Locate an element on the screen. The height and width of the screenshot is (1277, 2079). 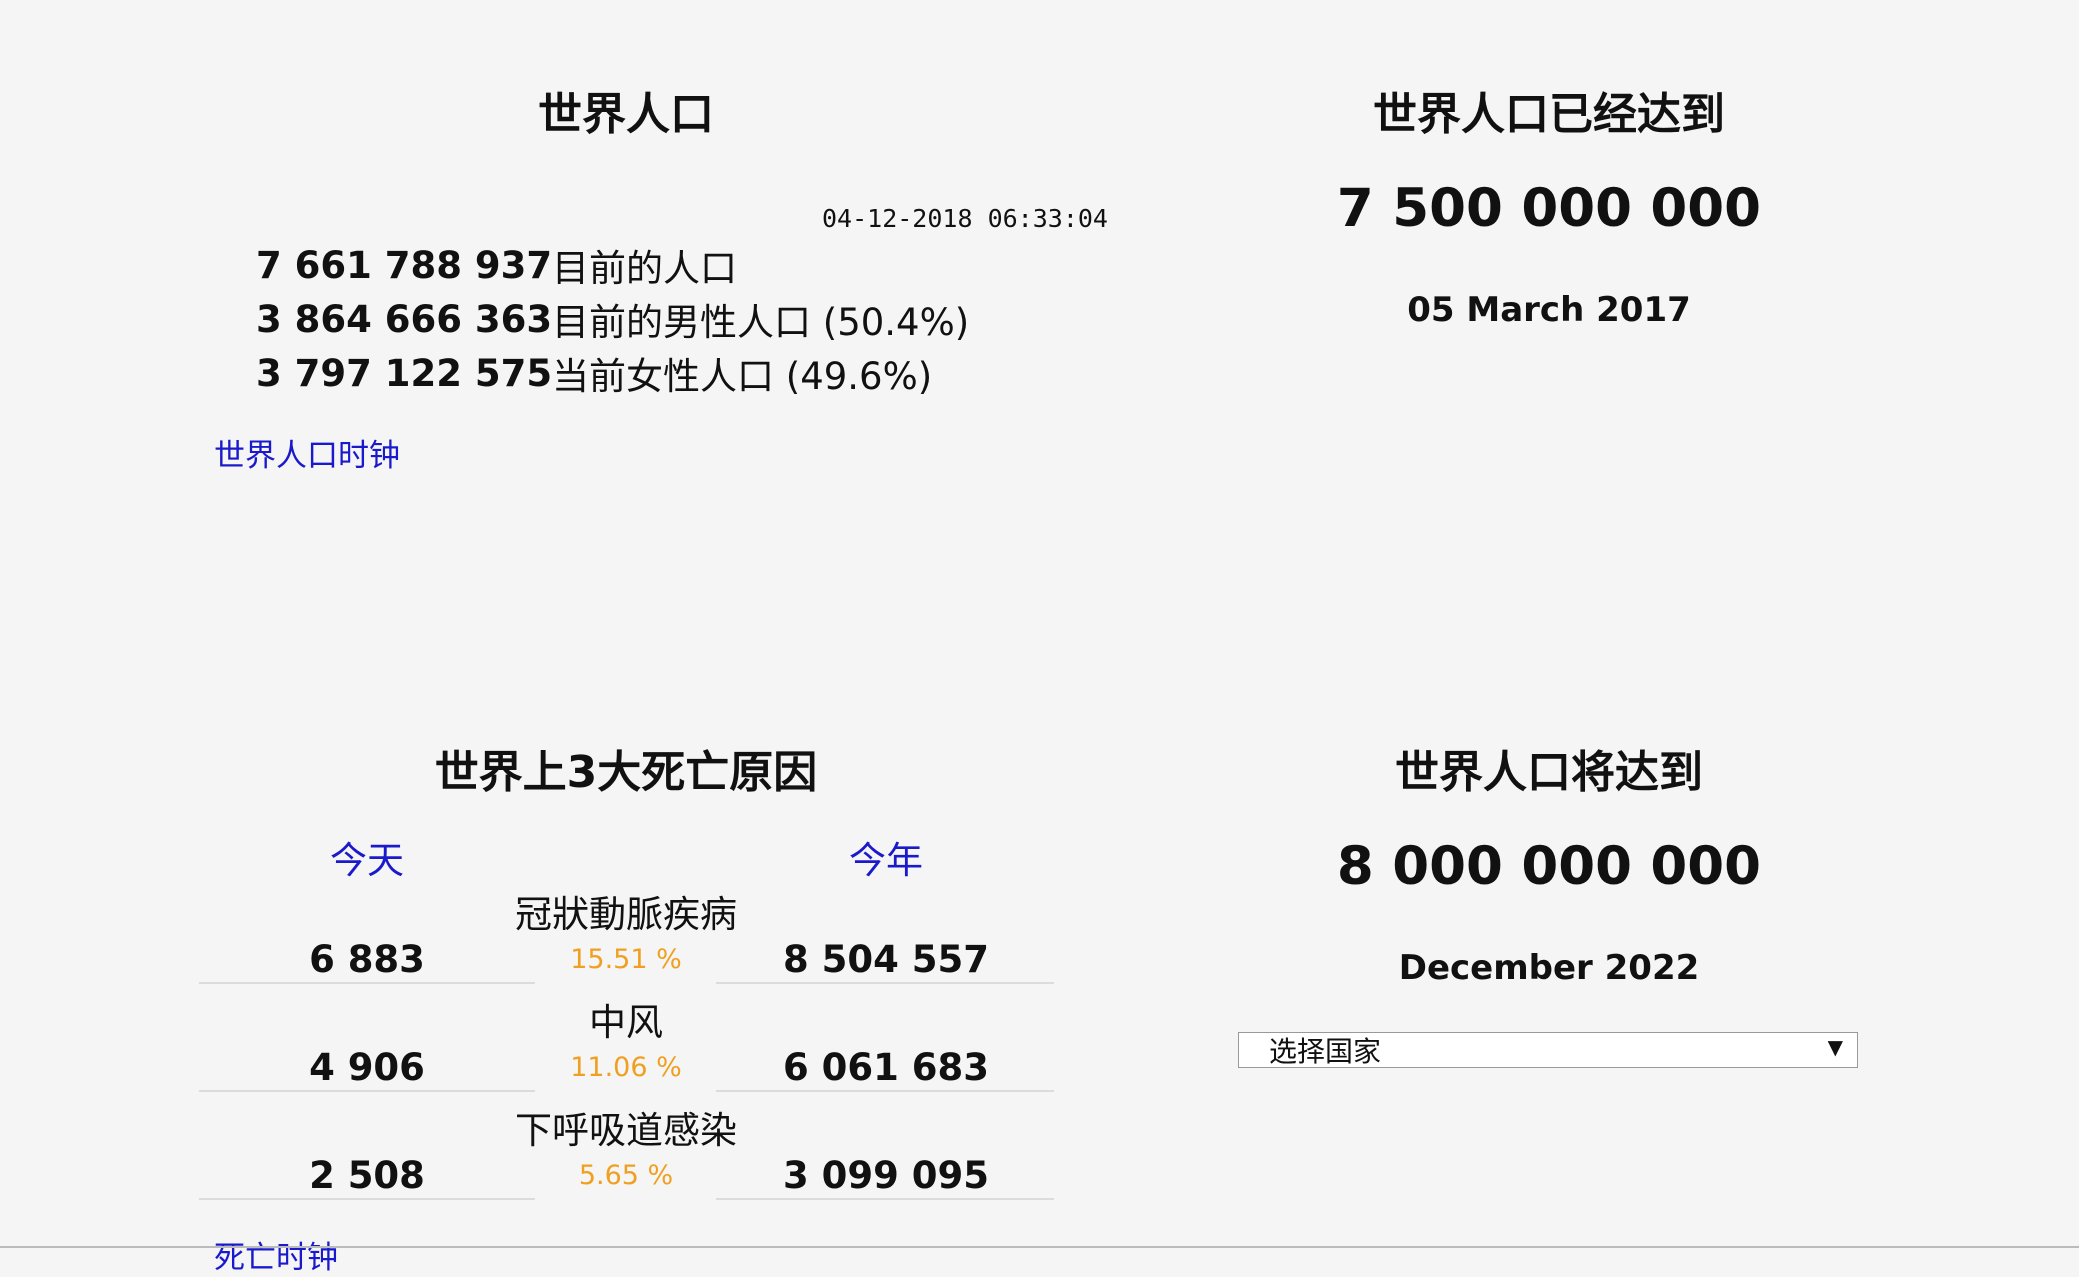
male-population-value: 3 864 666 363 is located at coordinates (404, 319).